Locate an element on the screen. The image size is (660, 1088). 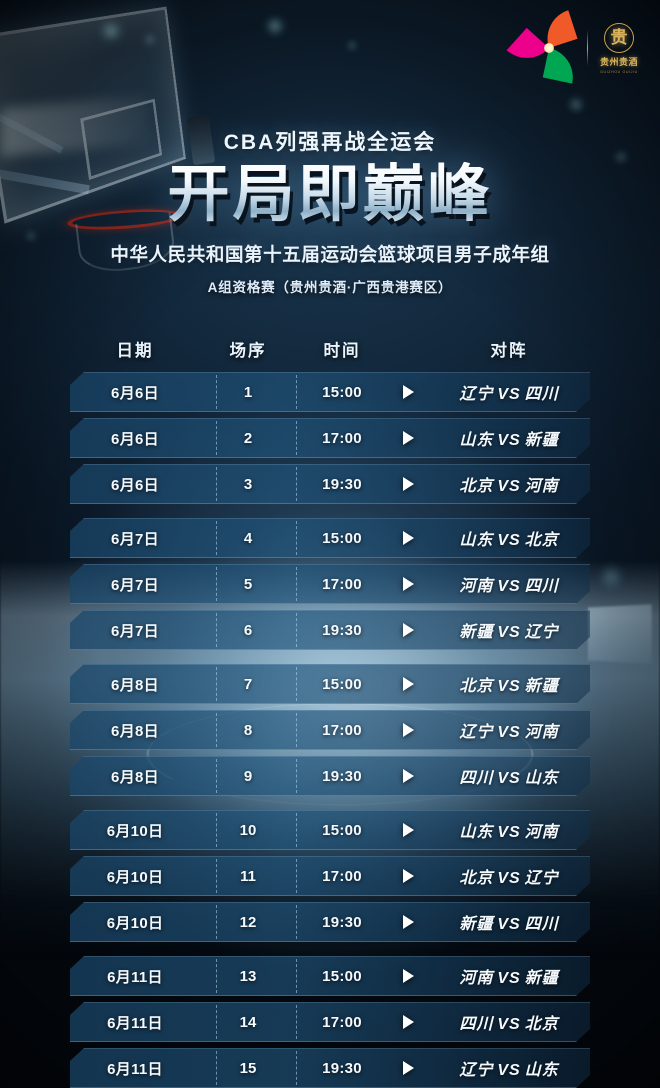
table-row: 6月6日 1 15:00 辽宁 VS 四川 is located at coordinates (330, 392).